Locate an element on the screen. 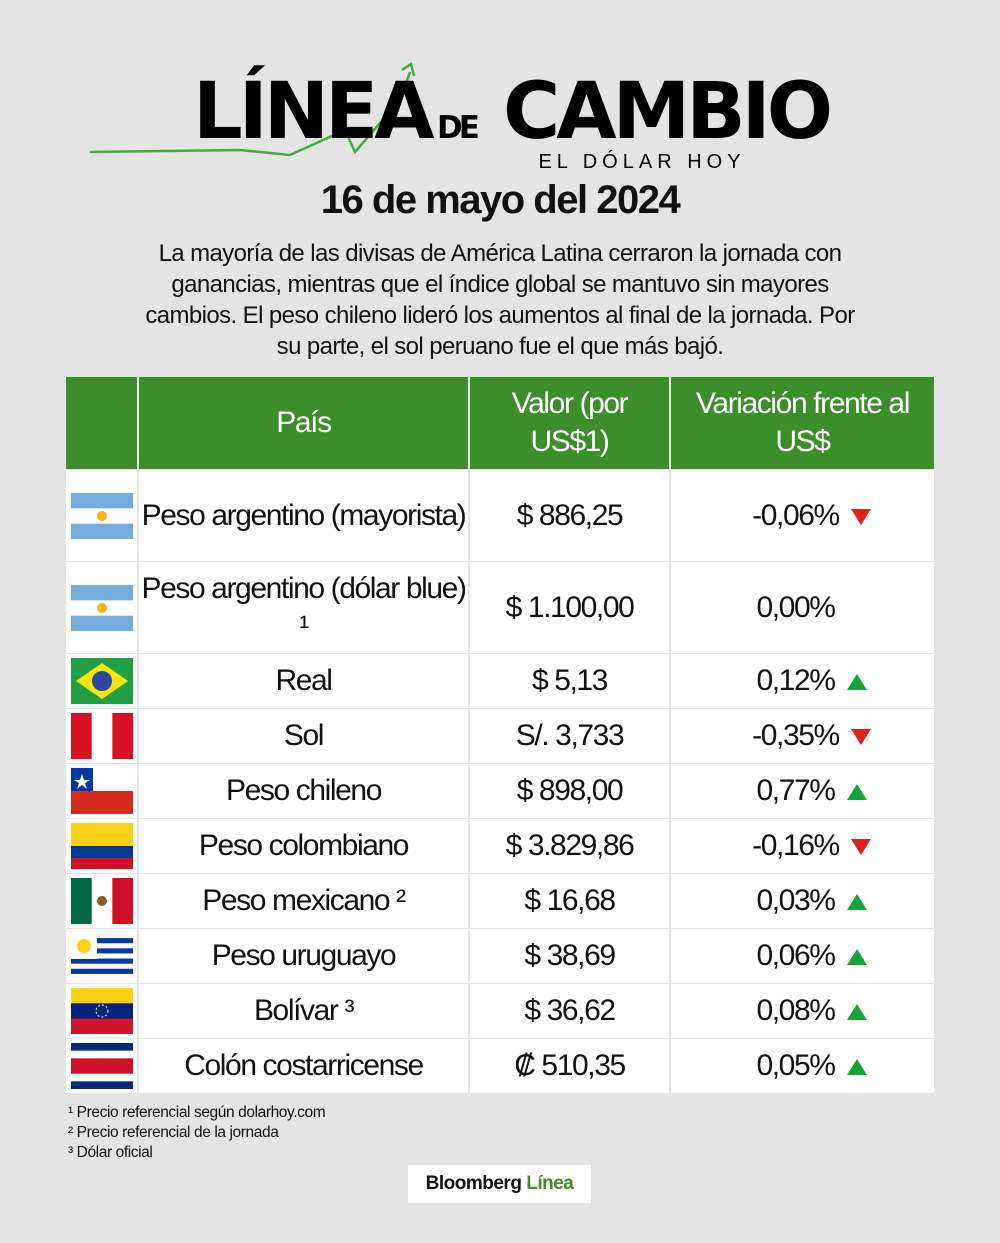 Image resolution: width=1000 pixels, height=1243 pixels. currency-name: Colón costarricense is located at coordinates (302, 1066).